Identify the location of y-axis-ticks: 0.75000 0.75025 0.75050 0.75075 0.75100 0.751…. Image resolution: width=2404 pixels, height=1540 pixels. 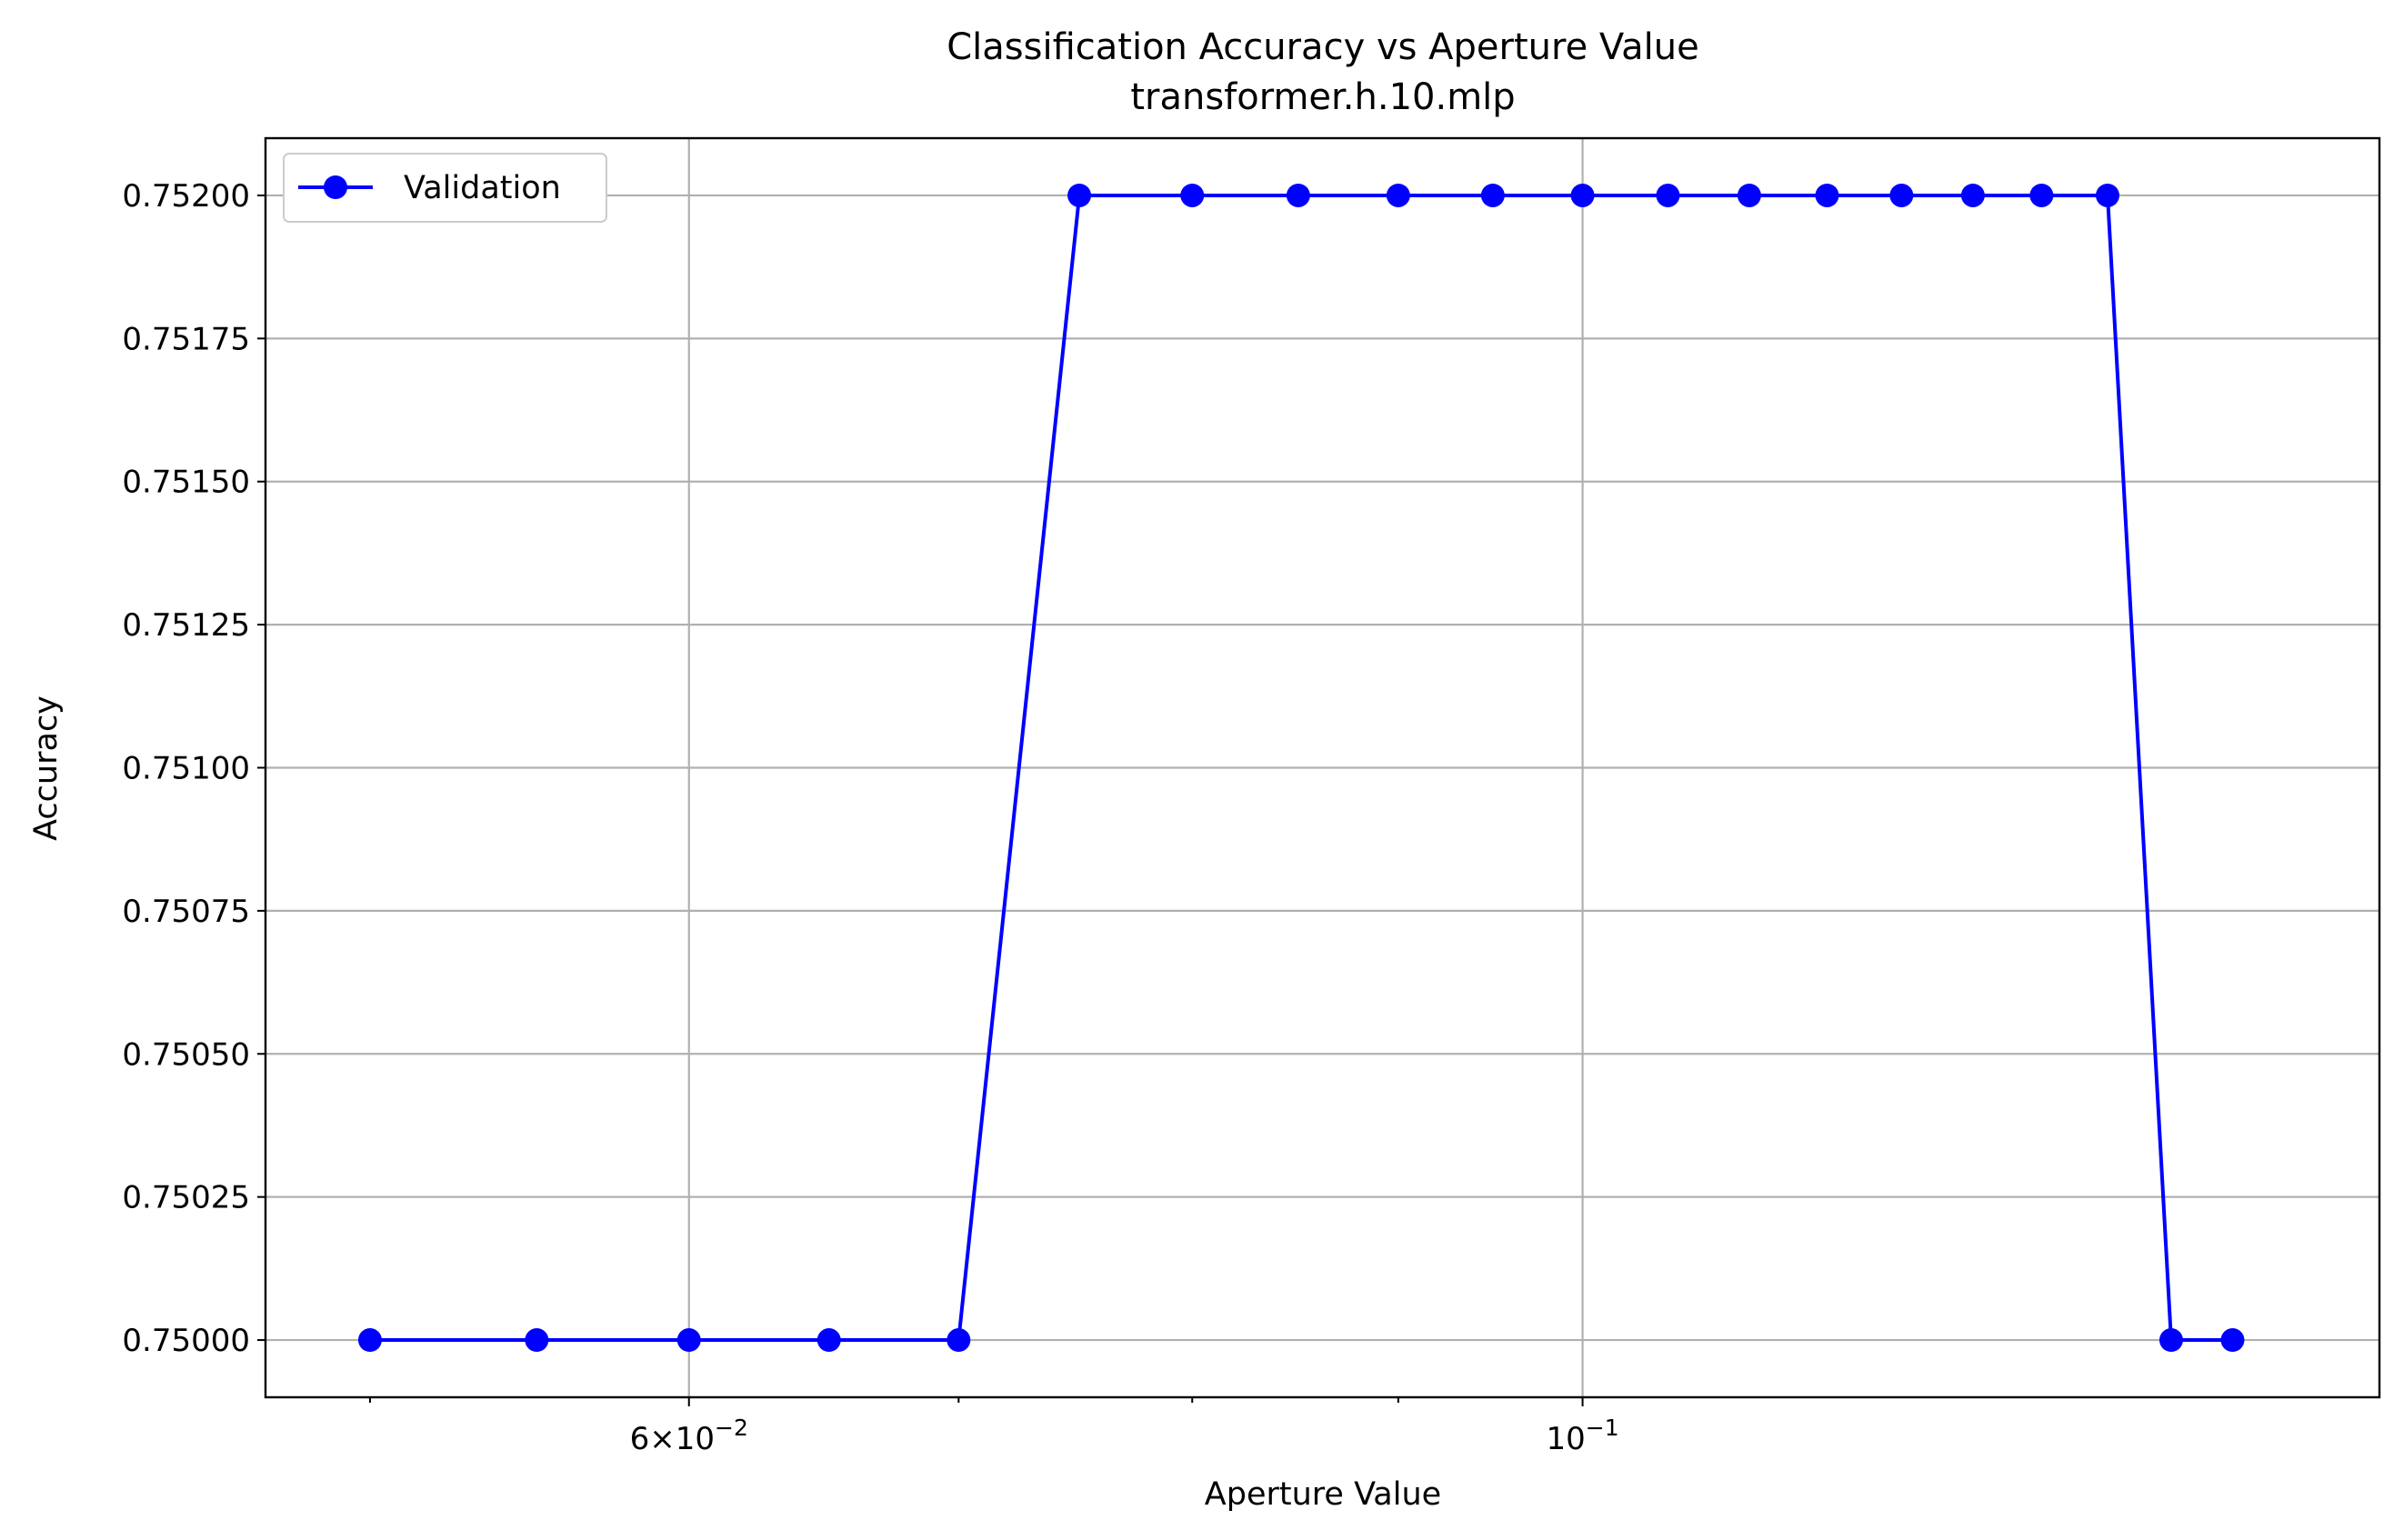
(193, 768).